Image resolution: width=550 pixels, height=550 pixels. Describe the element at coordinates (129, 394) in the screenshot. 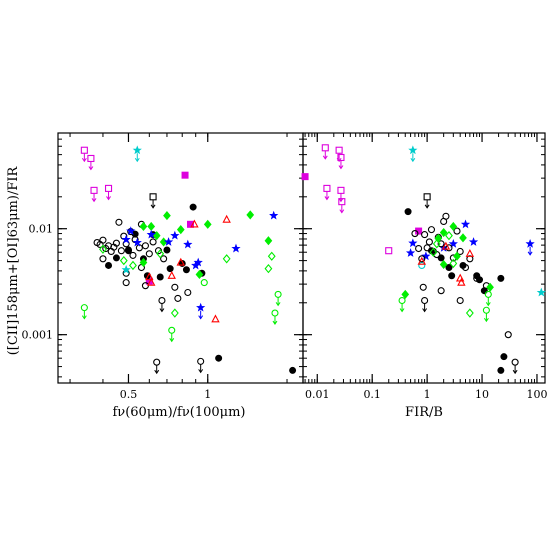

I see `x-tick-label: 0.5` at that location.